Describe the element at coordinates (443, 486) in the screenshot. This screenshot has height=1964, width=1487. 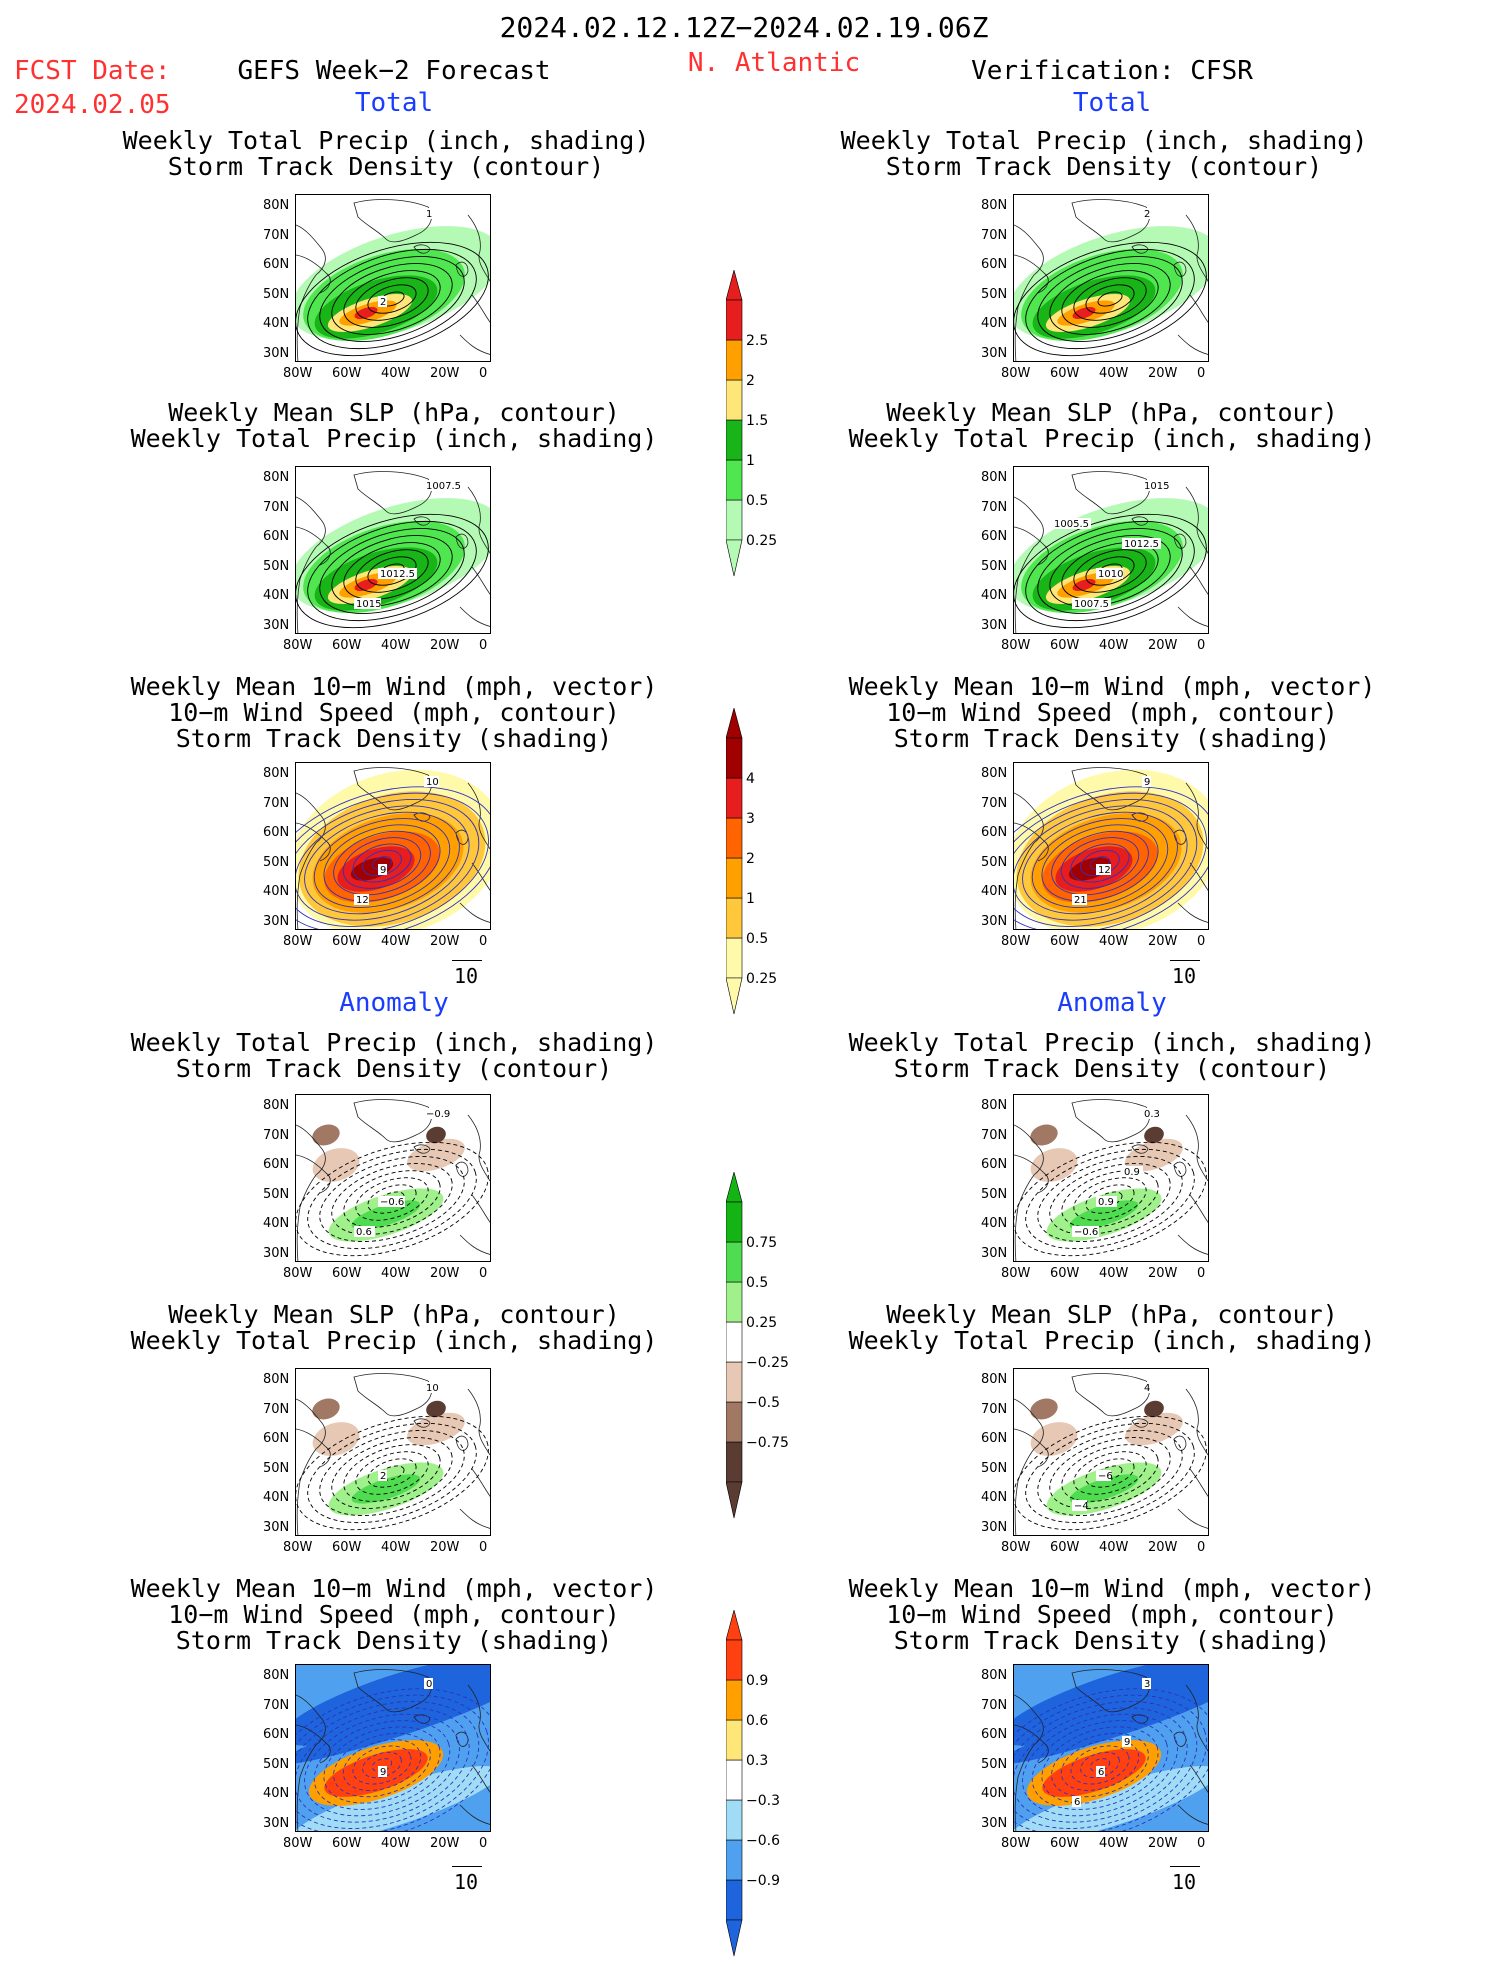
I see `contour-label-p2-fcst-0: 1007.5` at that location.